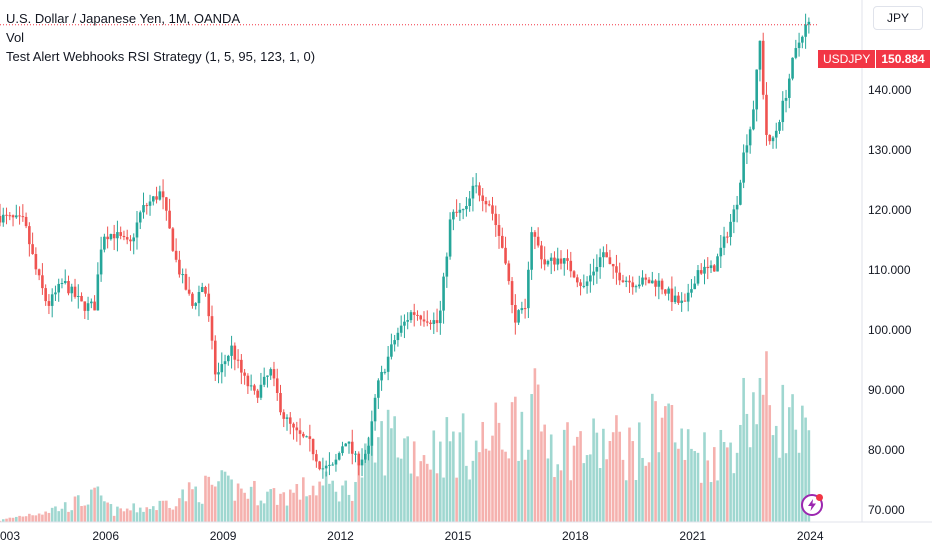 The height and width of the screenshot is (550, 932). I want to click on y-tick-label: 100.000, so click(890, 330).